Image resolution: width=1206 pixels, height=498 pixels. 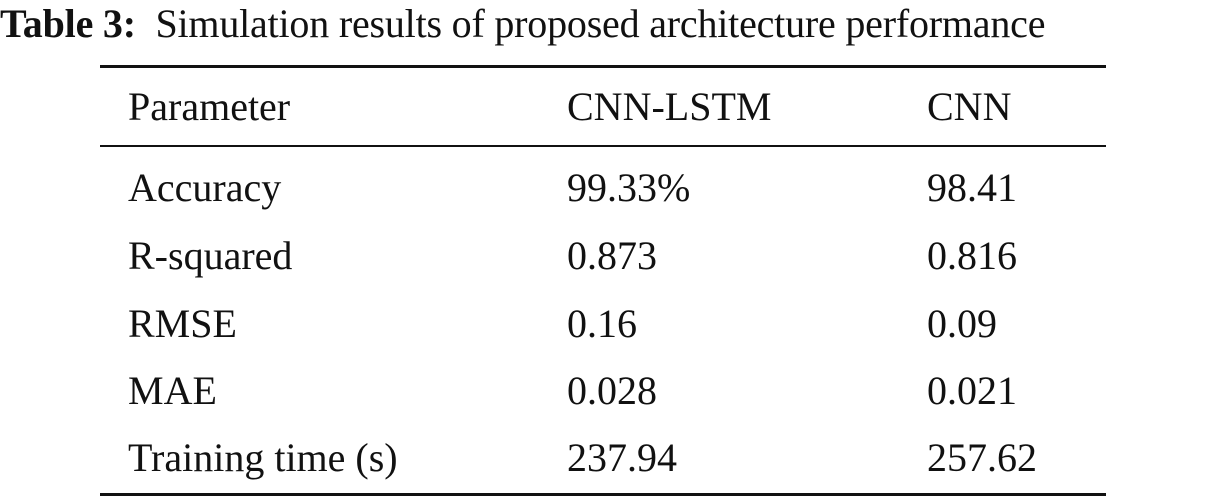 I want to click on table-bottom-rule, so click(x=603, y=494).